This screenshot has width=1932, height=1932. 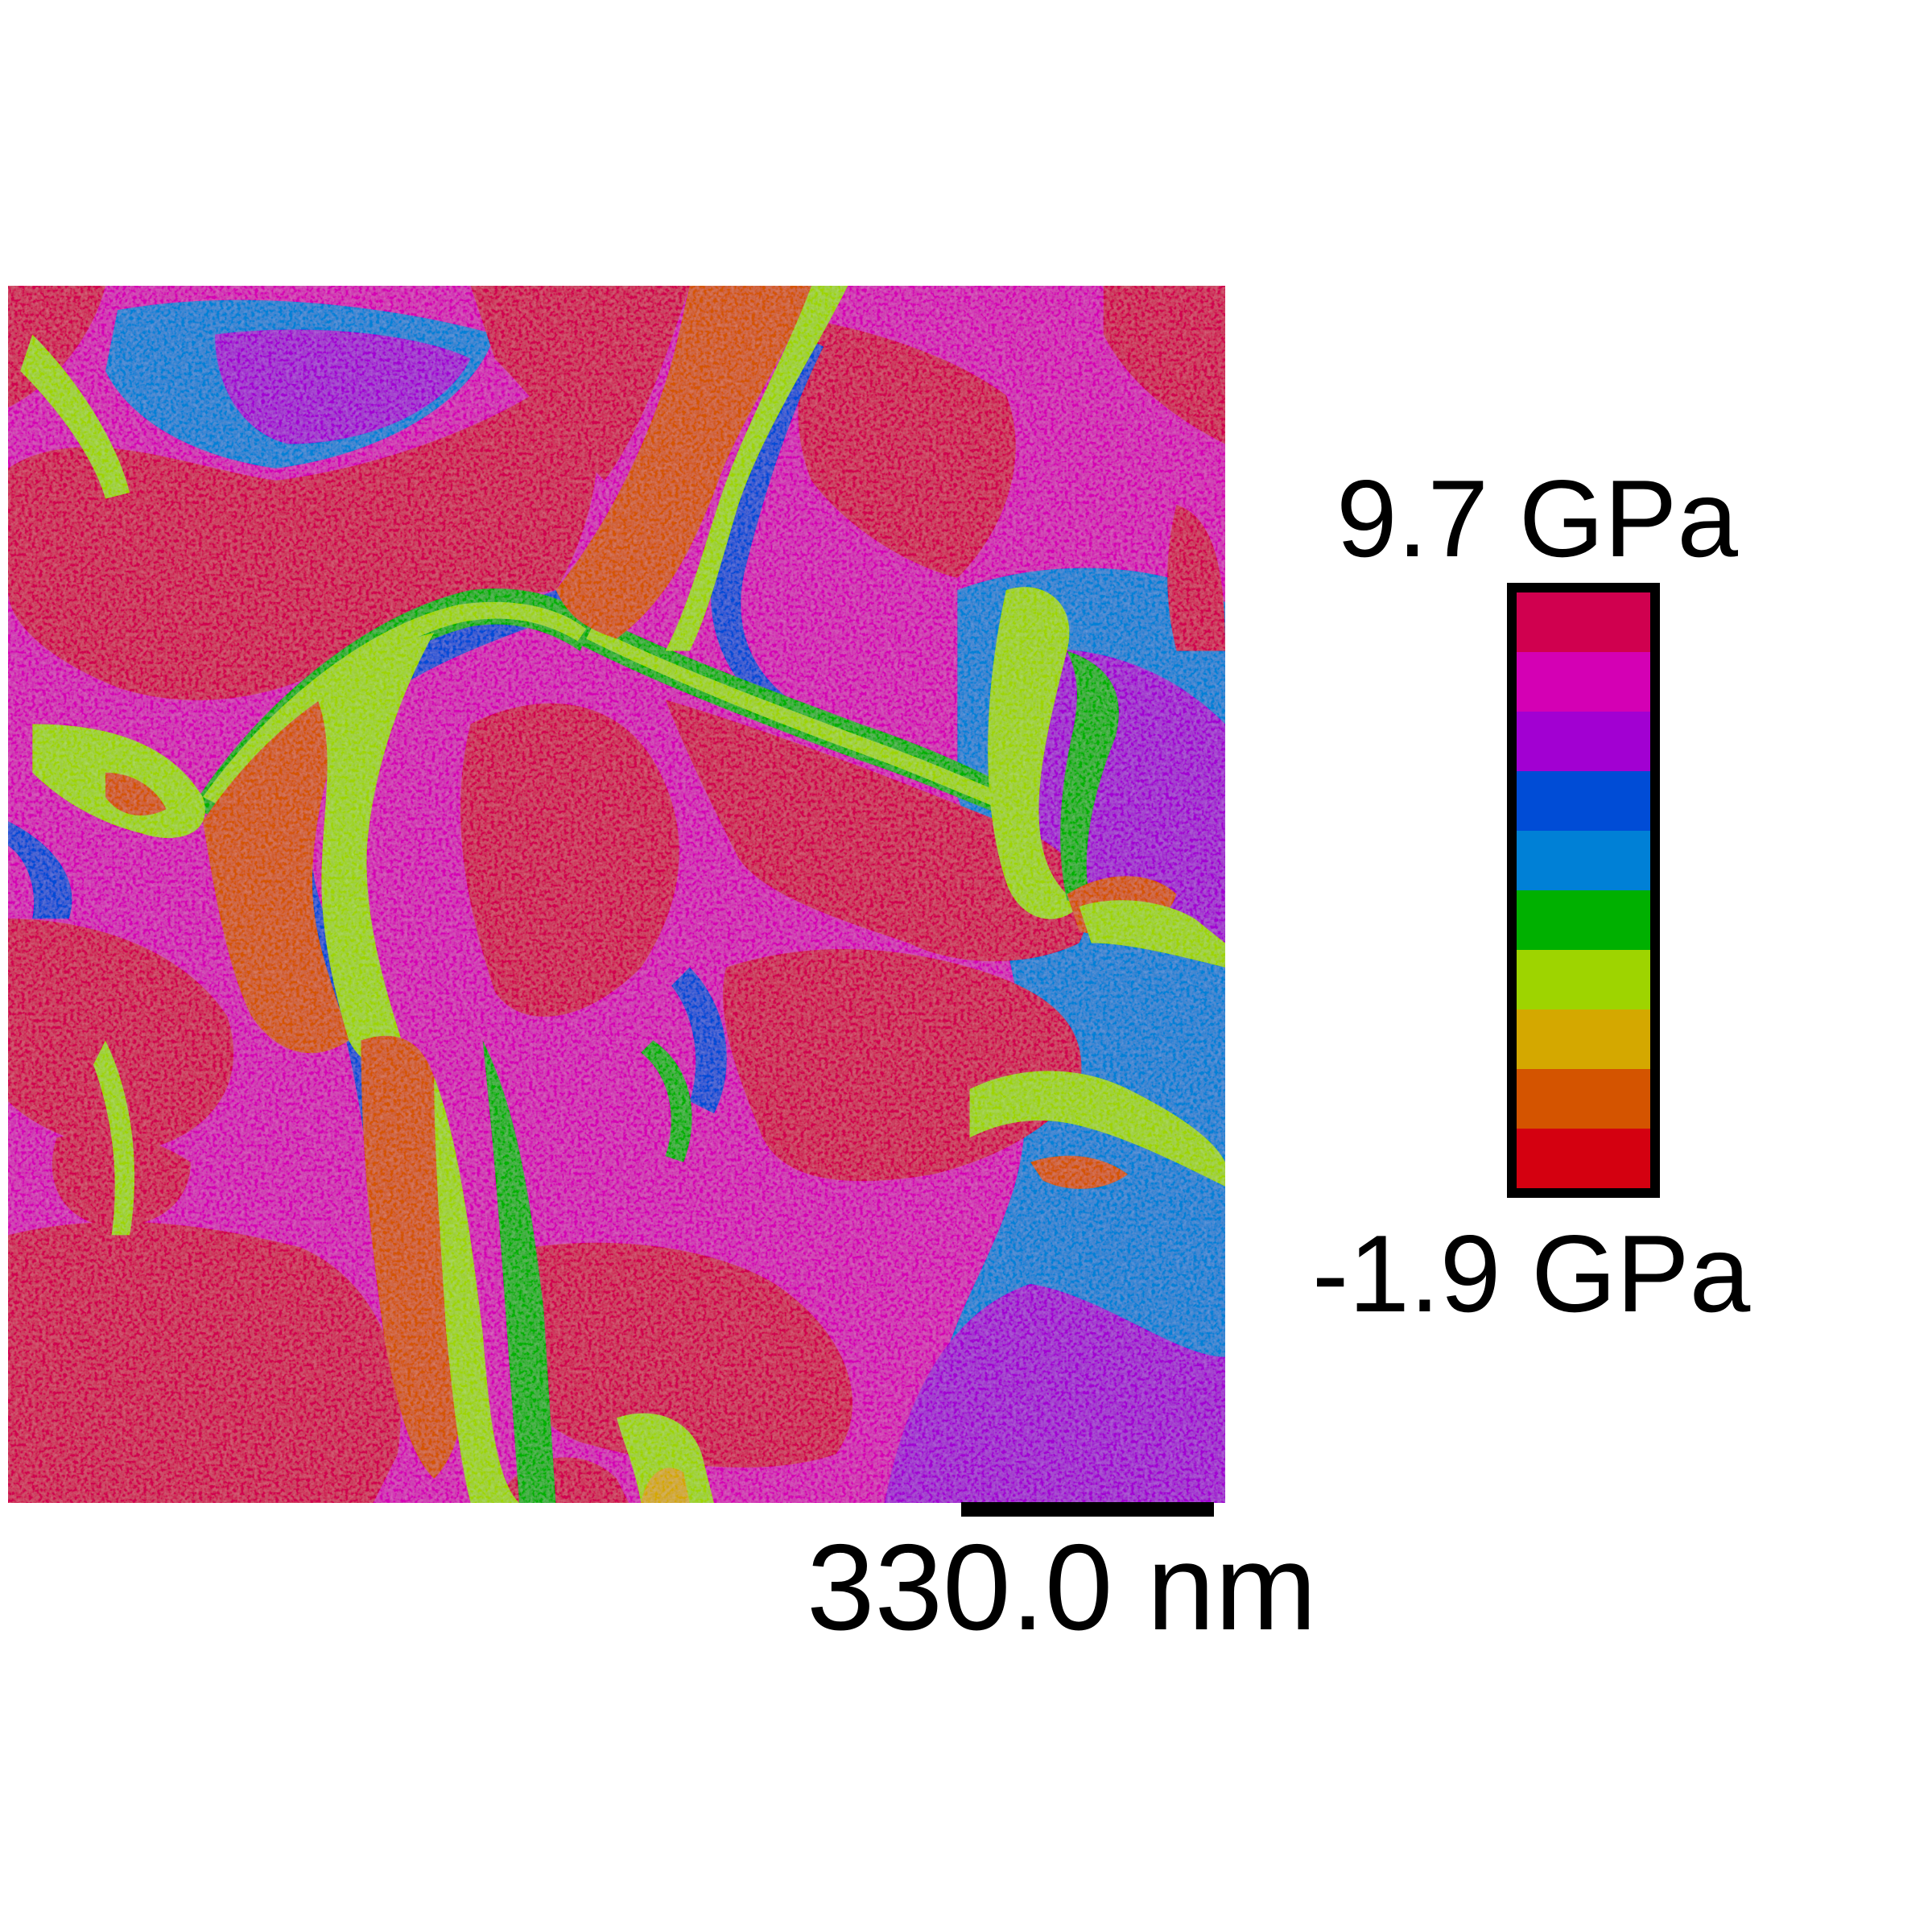 I want to click on feature-yellowgreen-left-bottom, so click(x=114, y=1138).